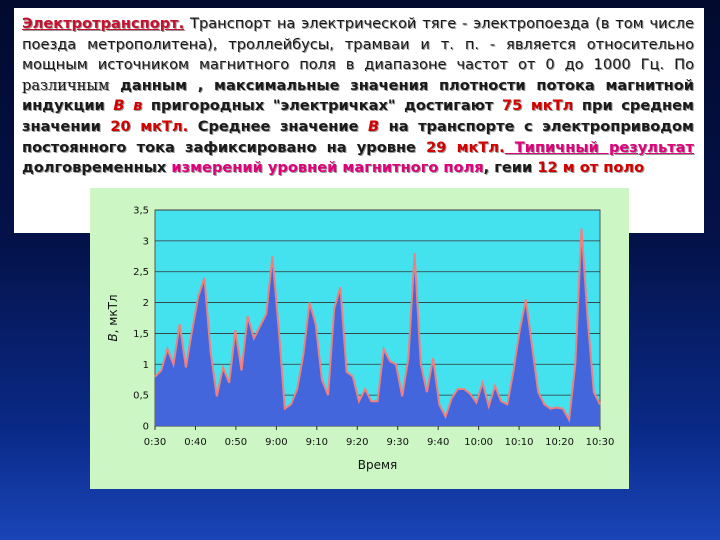 The image size is (720, 540). Describe the element at coordinates (155, 442) in the screenshot. I see `x-tick-label: 0:30` at that location.